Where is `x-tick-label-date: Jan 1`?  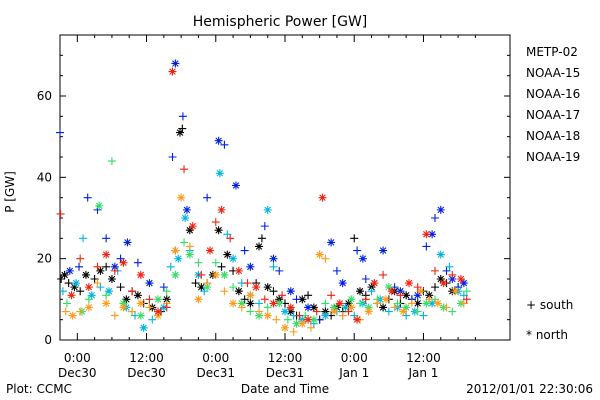 x-tick-label-date: Jan 1 is located at coordinates (422, 373).